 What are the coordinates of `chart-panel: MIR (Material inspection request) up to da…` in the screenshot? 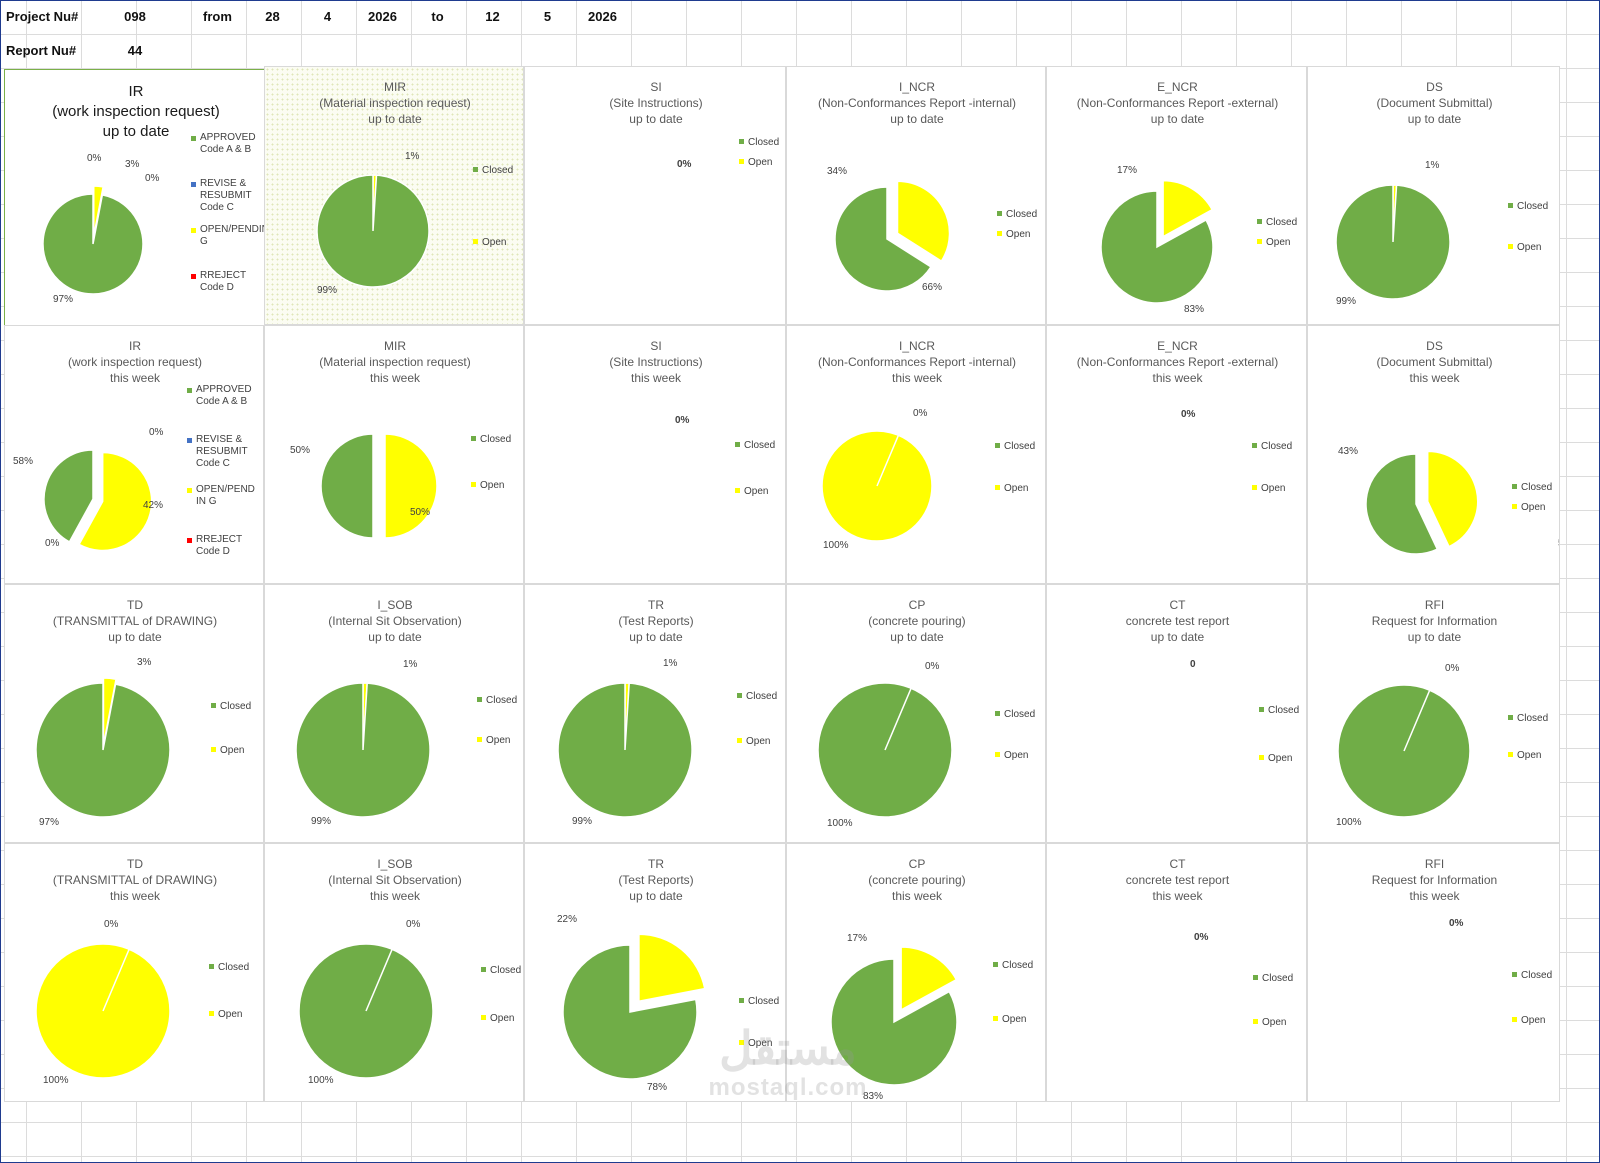 It's located at (394, 195).